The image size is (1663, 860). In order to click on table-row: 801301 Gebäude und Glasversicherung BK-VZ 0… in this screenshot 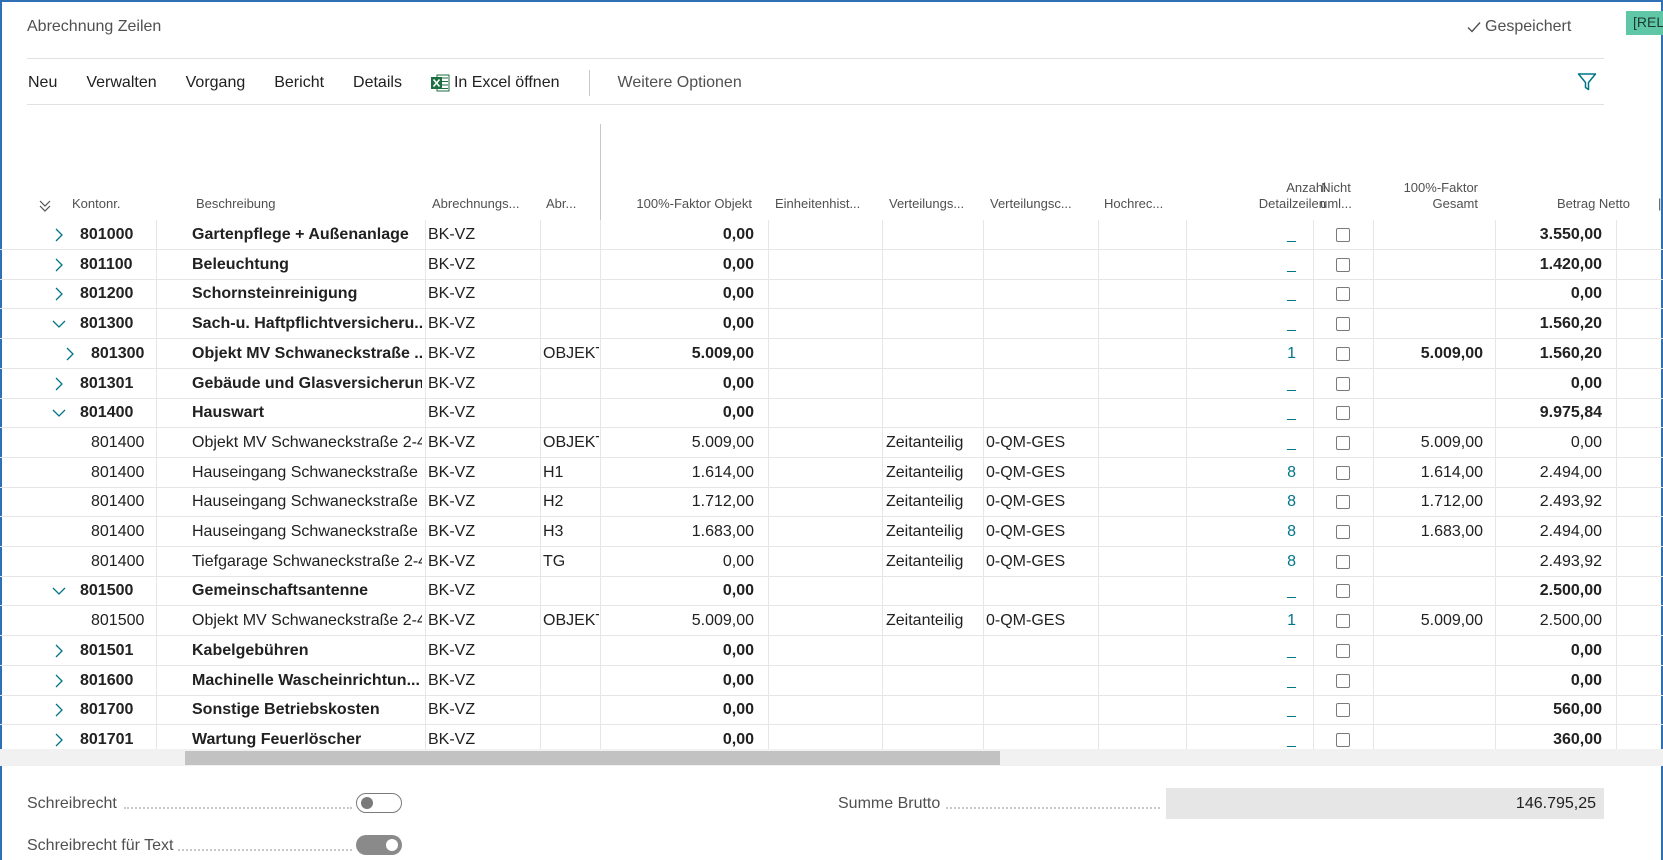, I will do `click(831, 383)`.